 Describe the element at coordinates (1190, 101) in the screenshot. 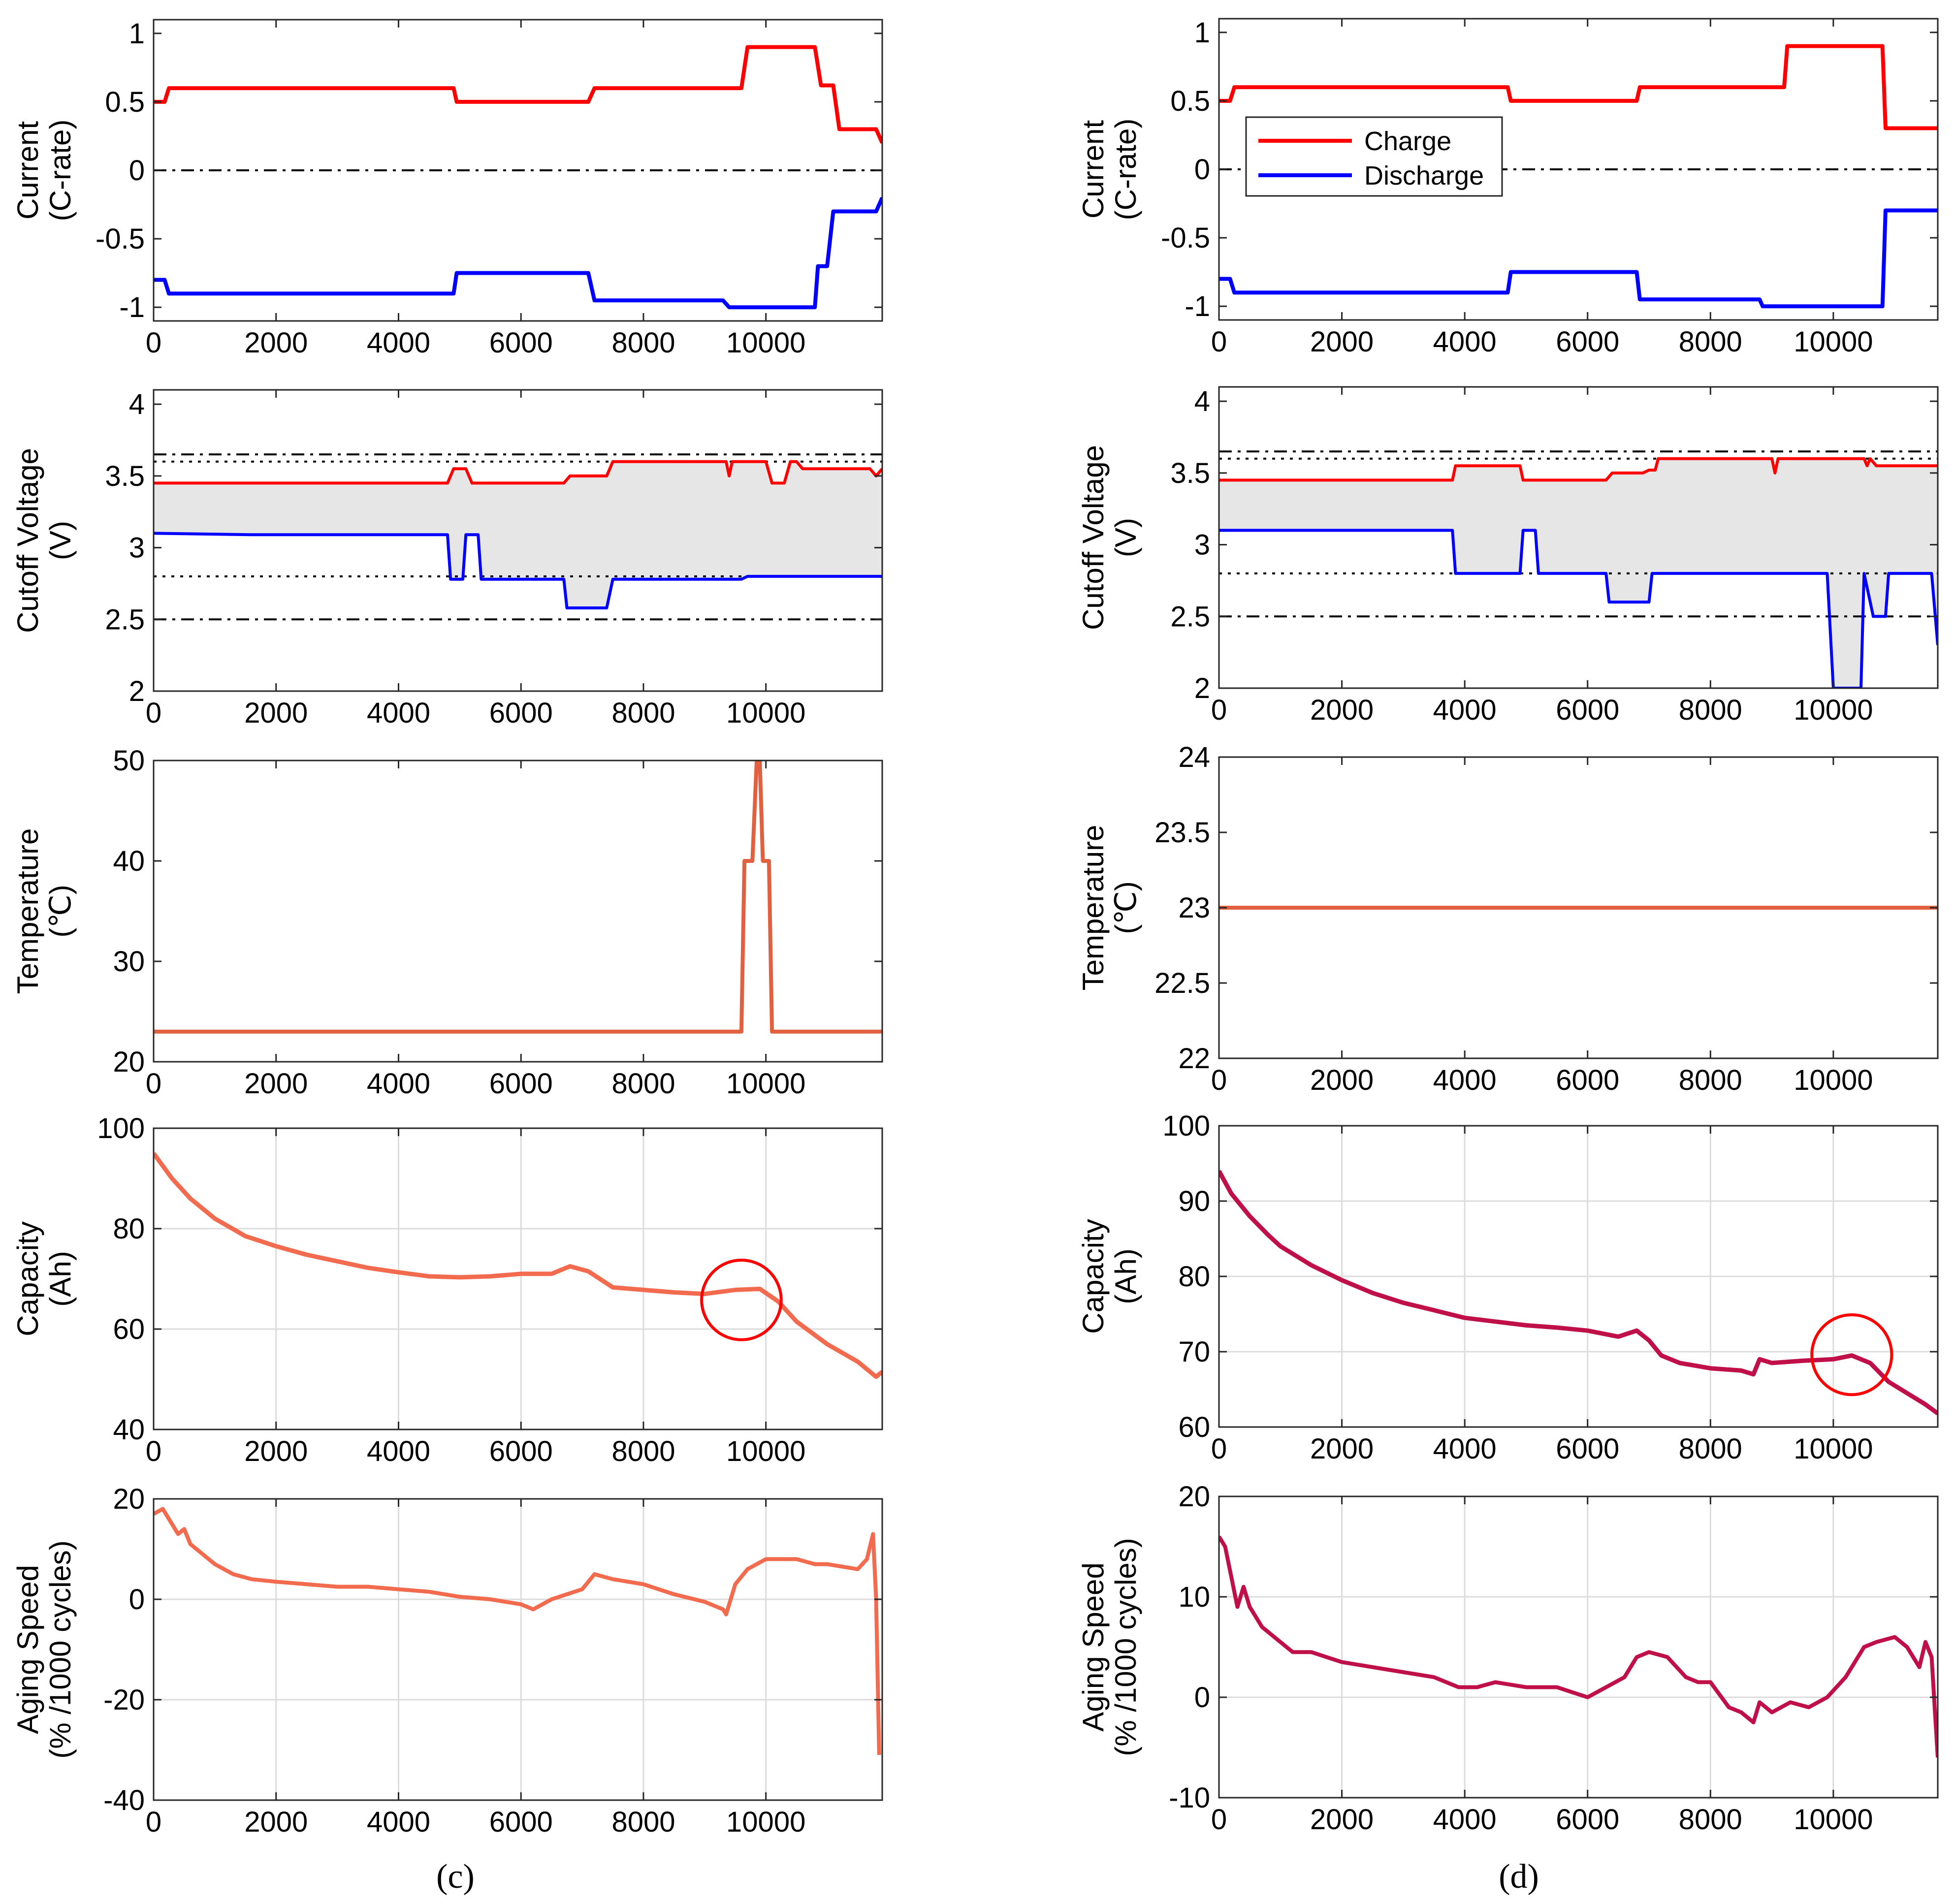

I see `d-current-ytick-label: 0.5` at that location.